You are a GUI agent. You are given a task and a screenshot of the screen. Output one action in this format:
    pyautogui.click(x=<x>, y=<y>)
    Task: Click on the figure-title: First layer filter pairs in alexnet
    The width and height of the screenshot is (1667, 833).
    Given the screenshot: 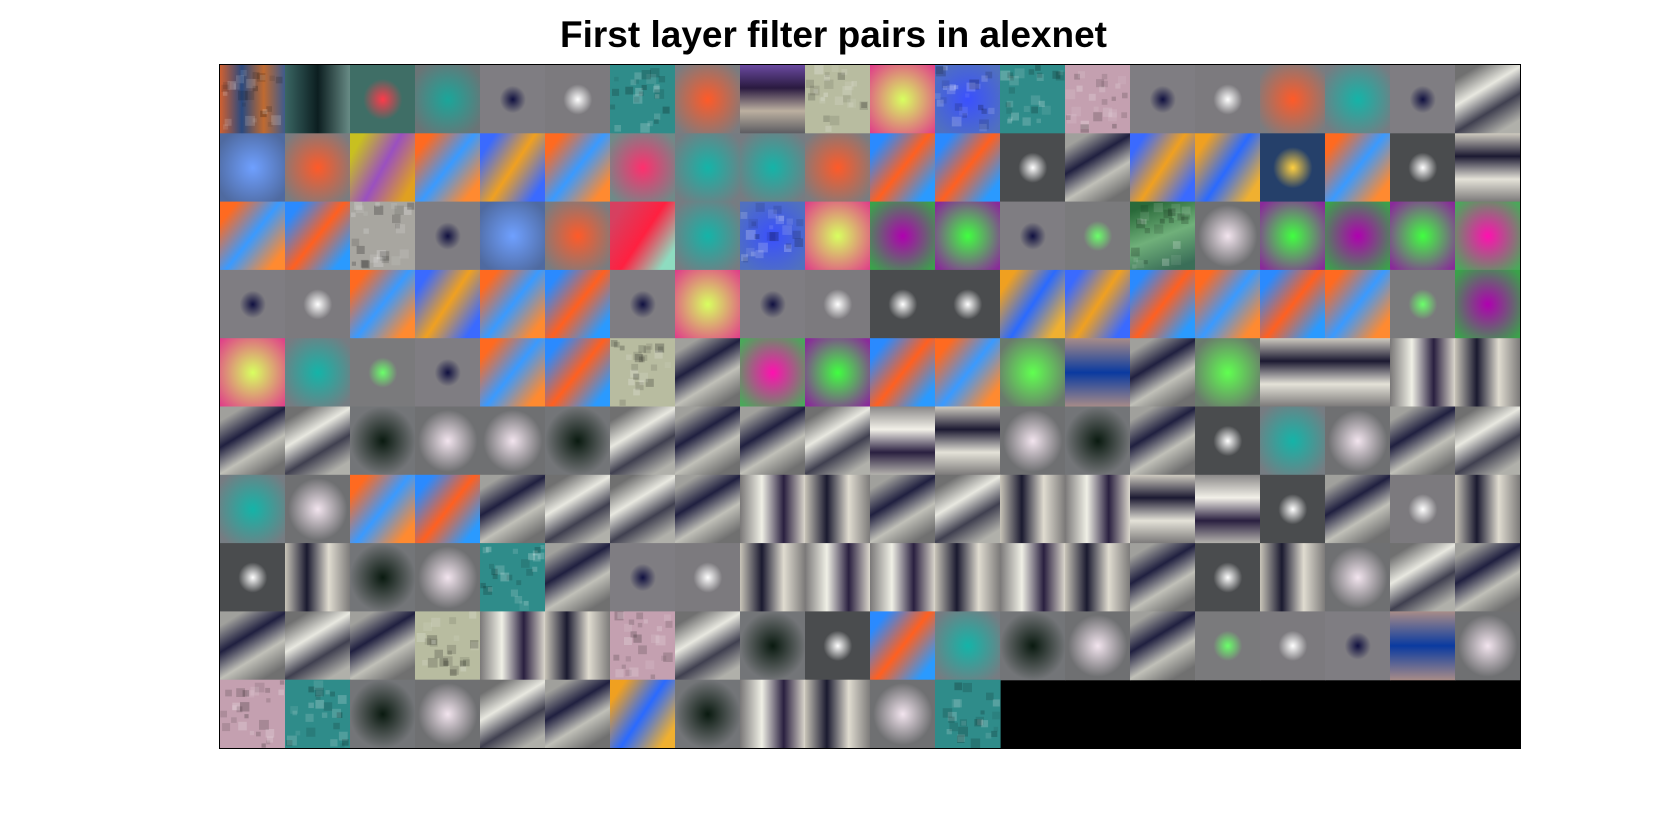 What is the action you would take?
    pyautogui.click(x=833, y=34)
    